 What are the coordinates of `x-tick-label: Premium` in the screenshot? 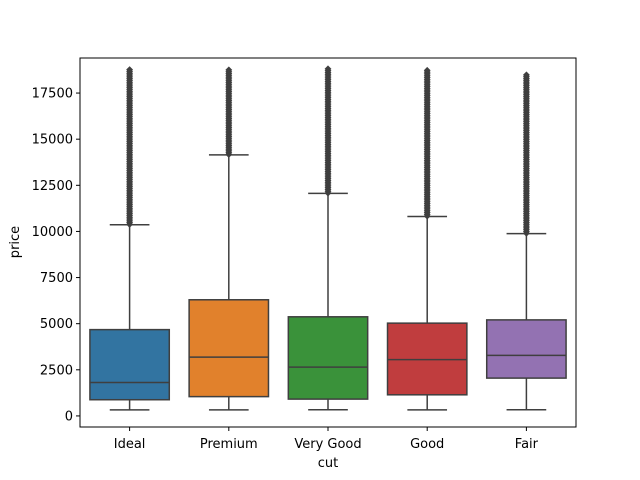 It's located at (229, 444).